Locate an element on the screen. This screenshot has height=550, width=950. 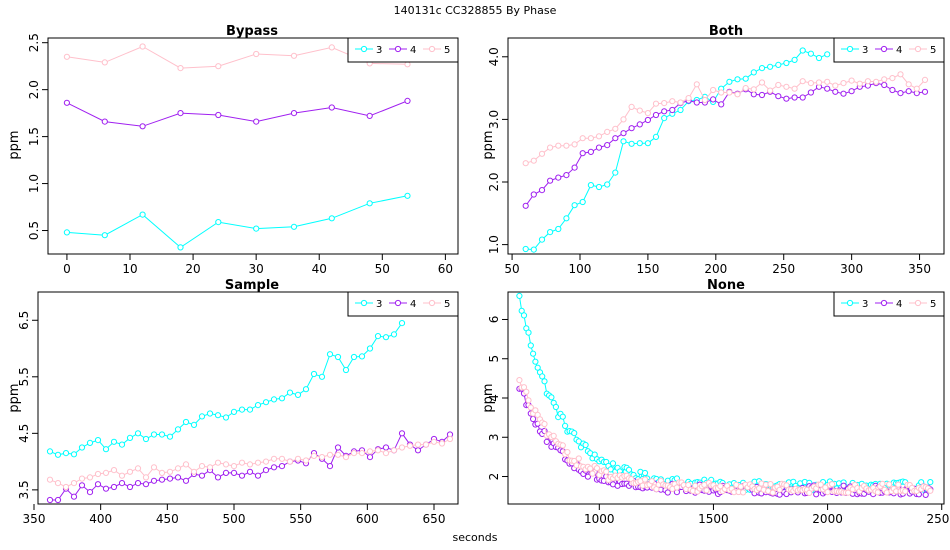
plot-area is located at coordinates (250, 412).